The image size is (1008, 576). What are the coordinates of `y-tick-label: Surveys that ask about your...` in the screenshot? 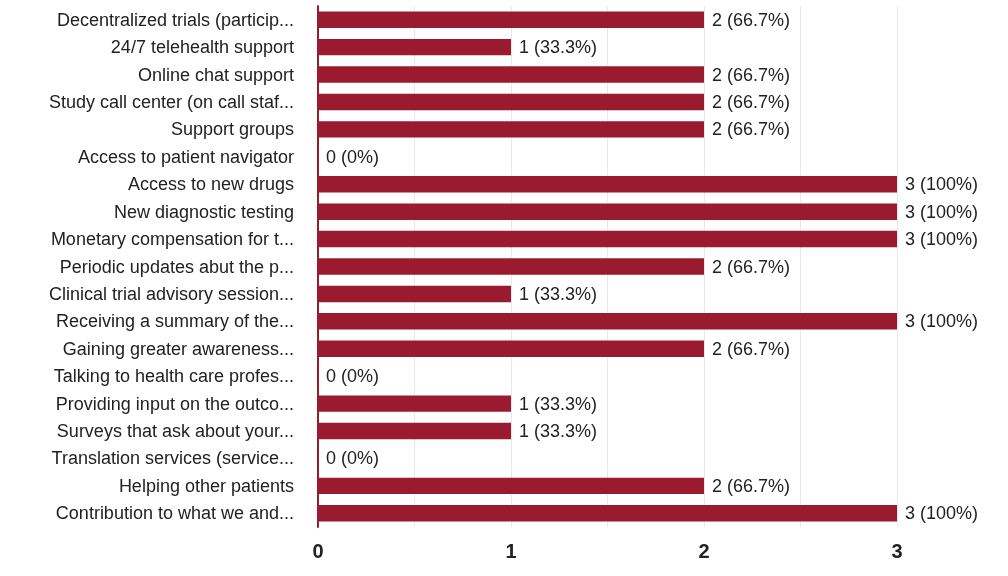 It's located at (175, 431).